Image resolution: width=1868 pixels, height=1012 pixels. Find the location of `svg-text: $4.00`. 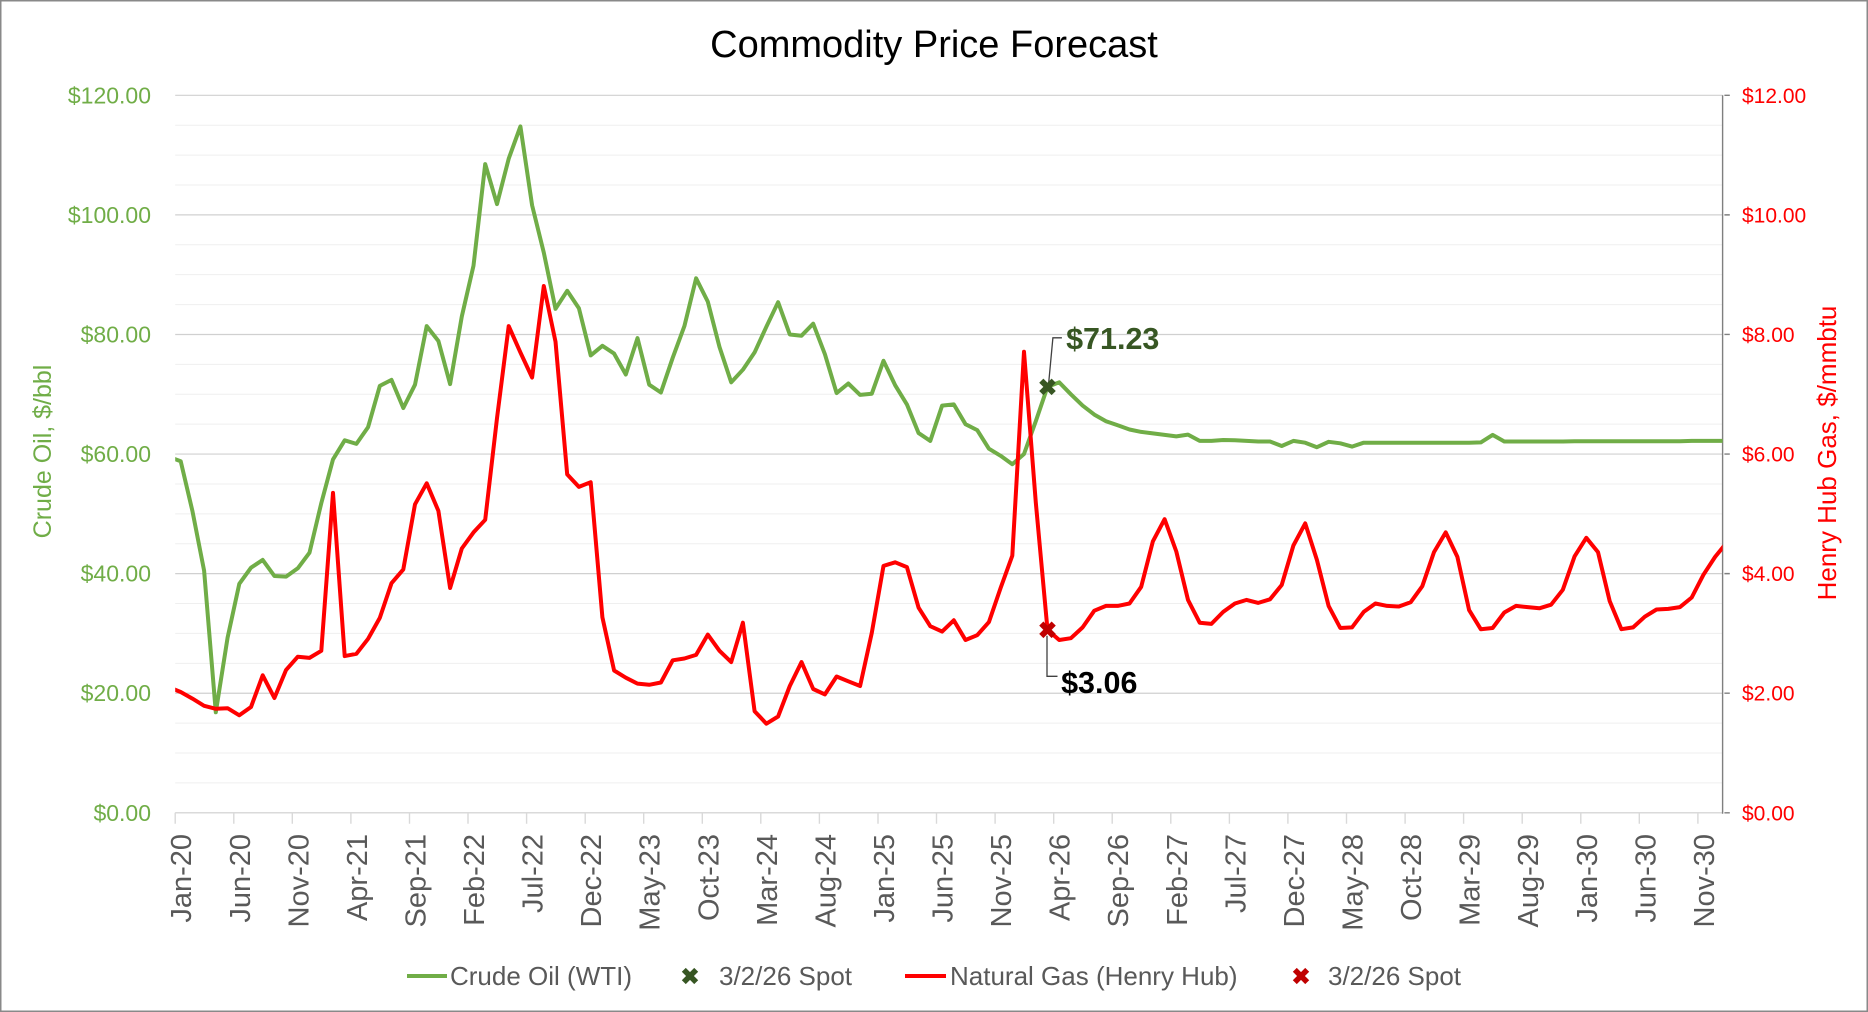

svg-text: $4.00 is located at coordinates (1768, 574).